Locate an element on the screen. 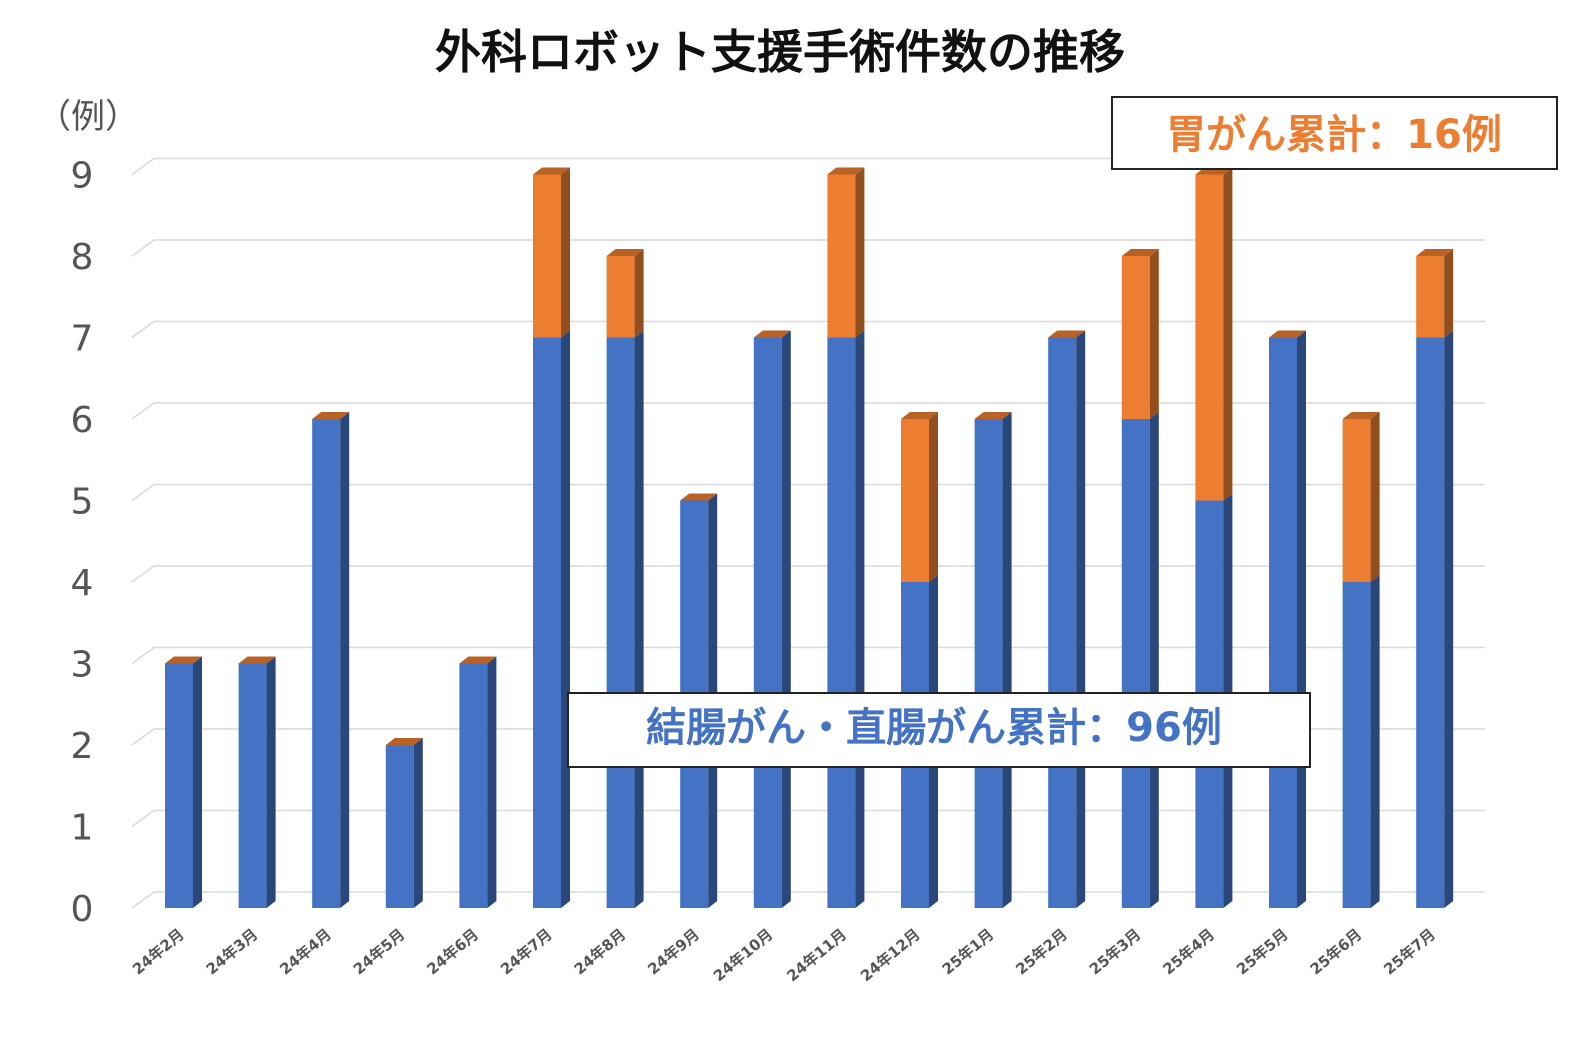 The image size is (1591, 1046). bar-series-0-13-side is located at coordinates (1081, 619).